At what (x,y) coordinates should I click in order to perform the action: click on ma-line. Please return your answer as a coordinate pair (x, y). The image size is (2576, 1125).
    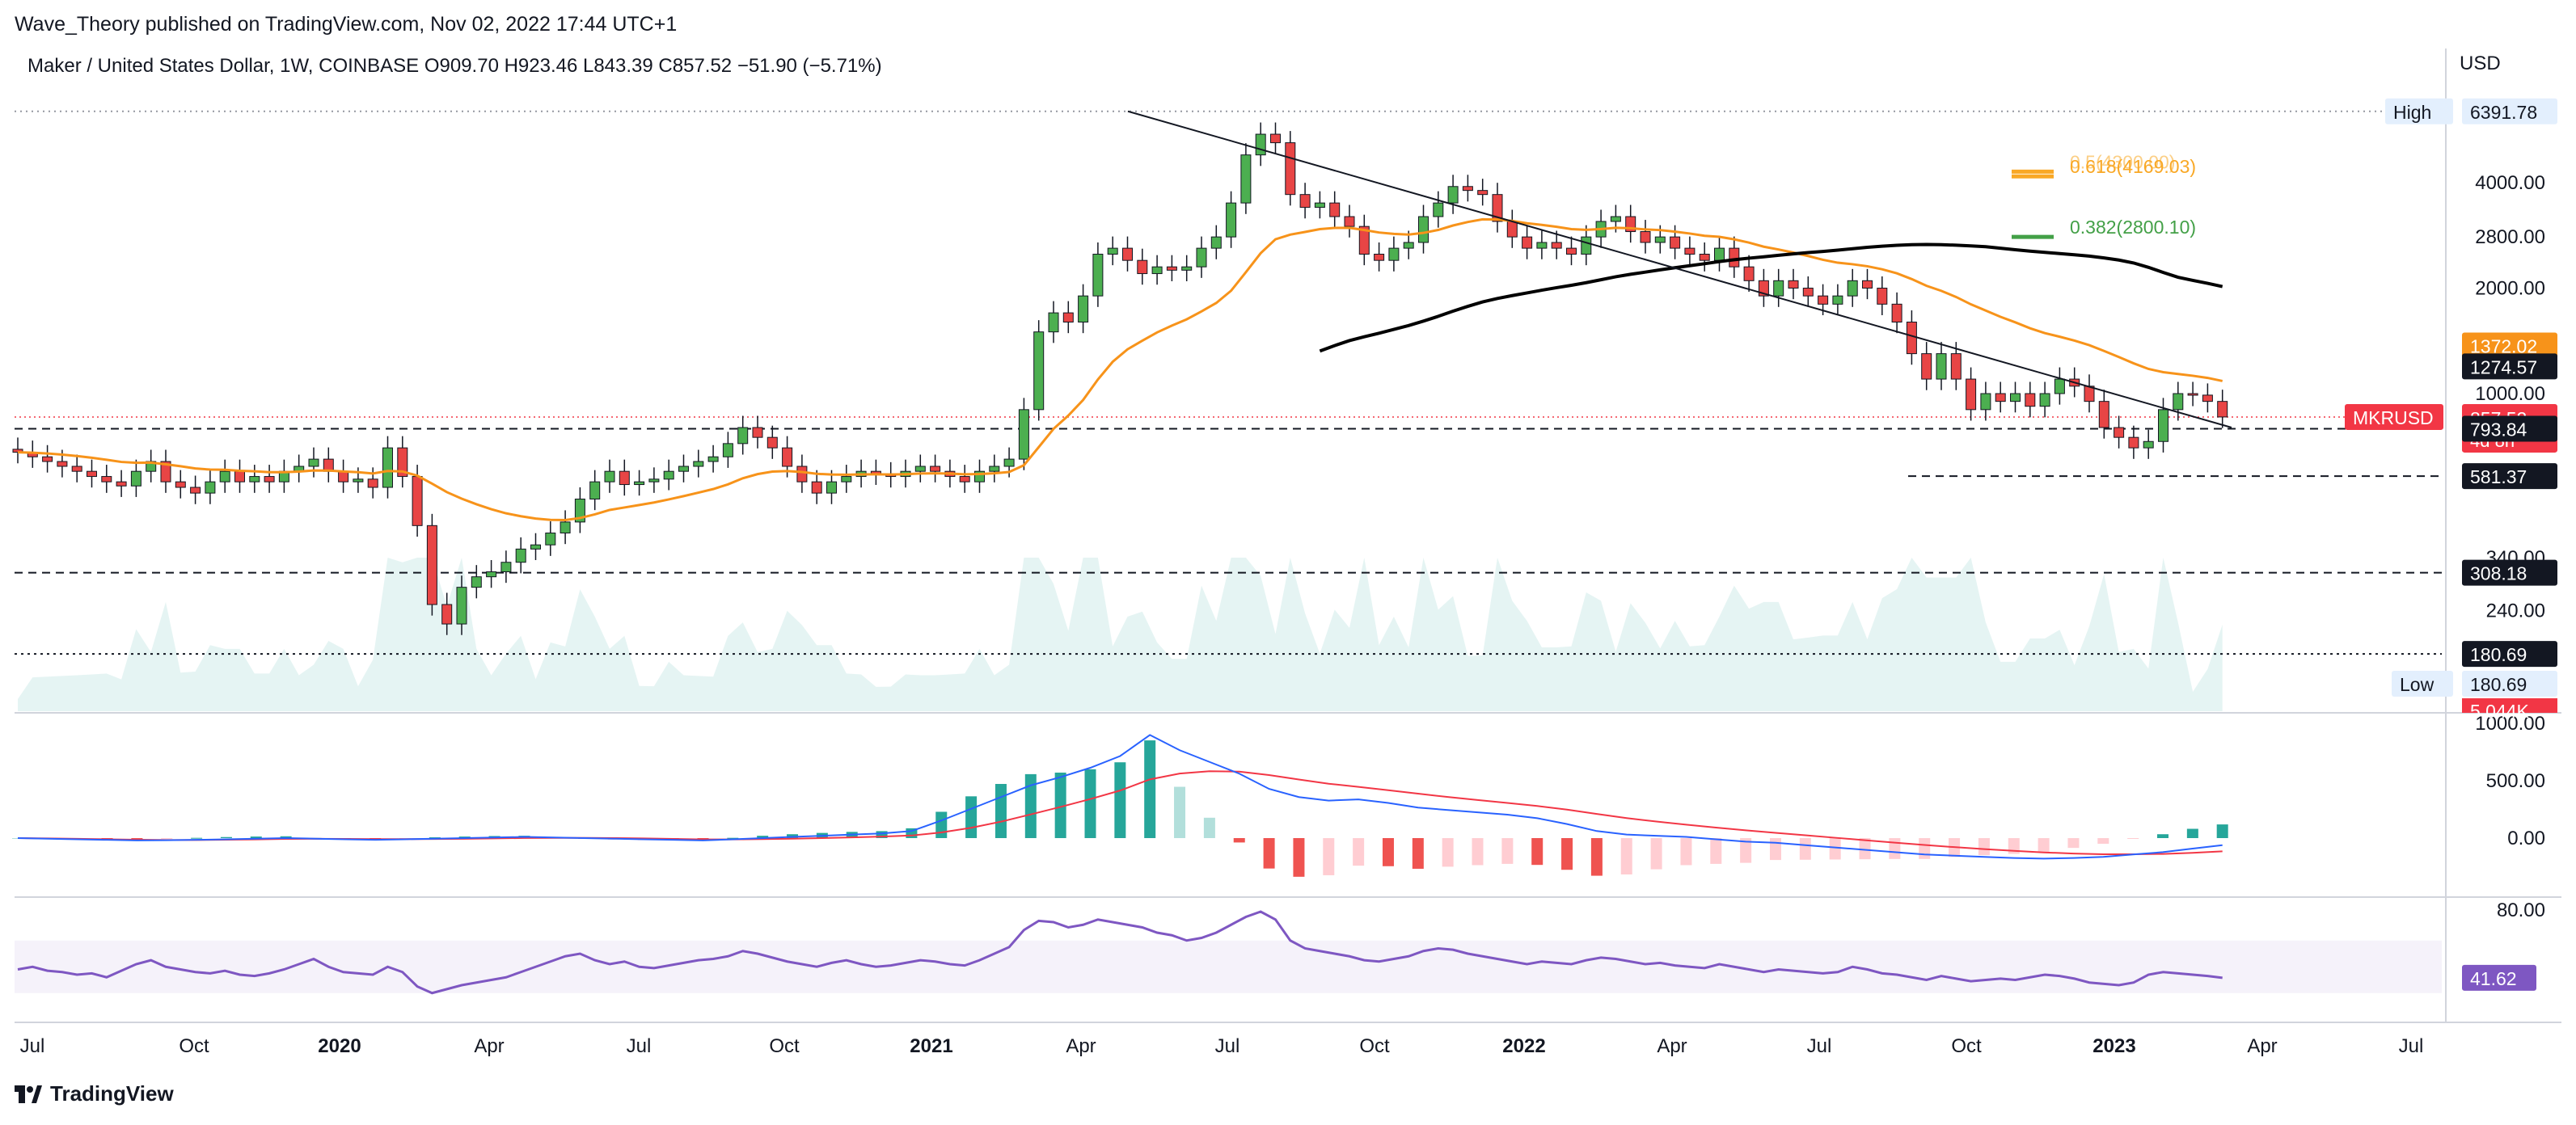
    Looking at the image, I should click on (1771, 297).